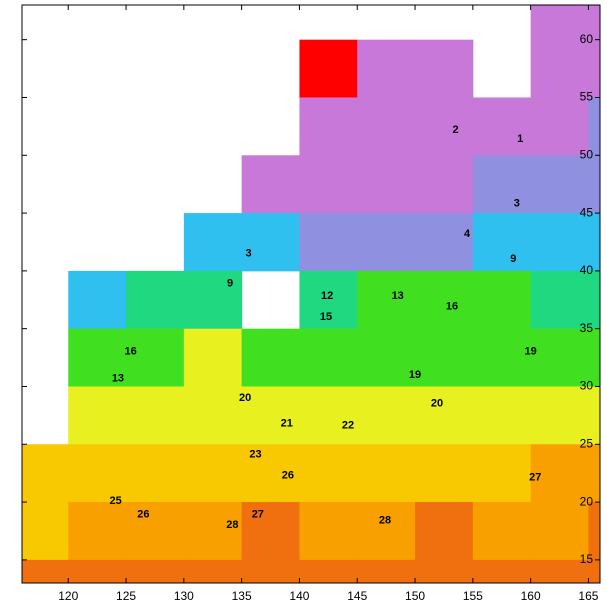  I want to click on contour-label: 27, so click(535, 478).